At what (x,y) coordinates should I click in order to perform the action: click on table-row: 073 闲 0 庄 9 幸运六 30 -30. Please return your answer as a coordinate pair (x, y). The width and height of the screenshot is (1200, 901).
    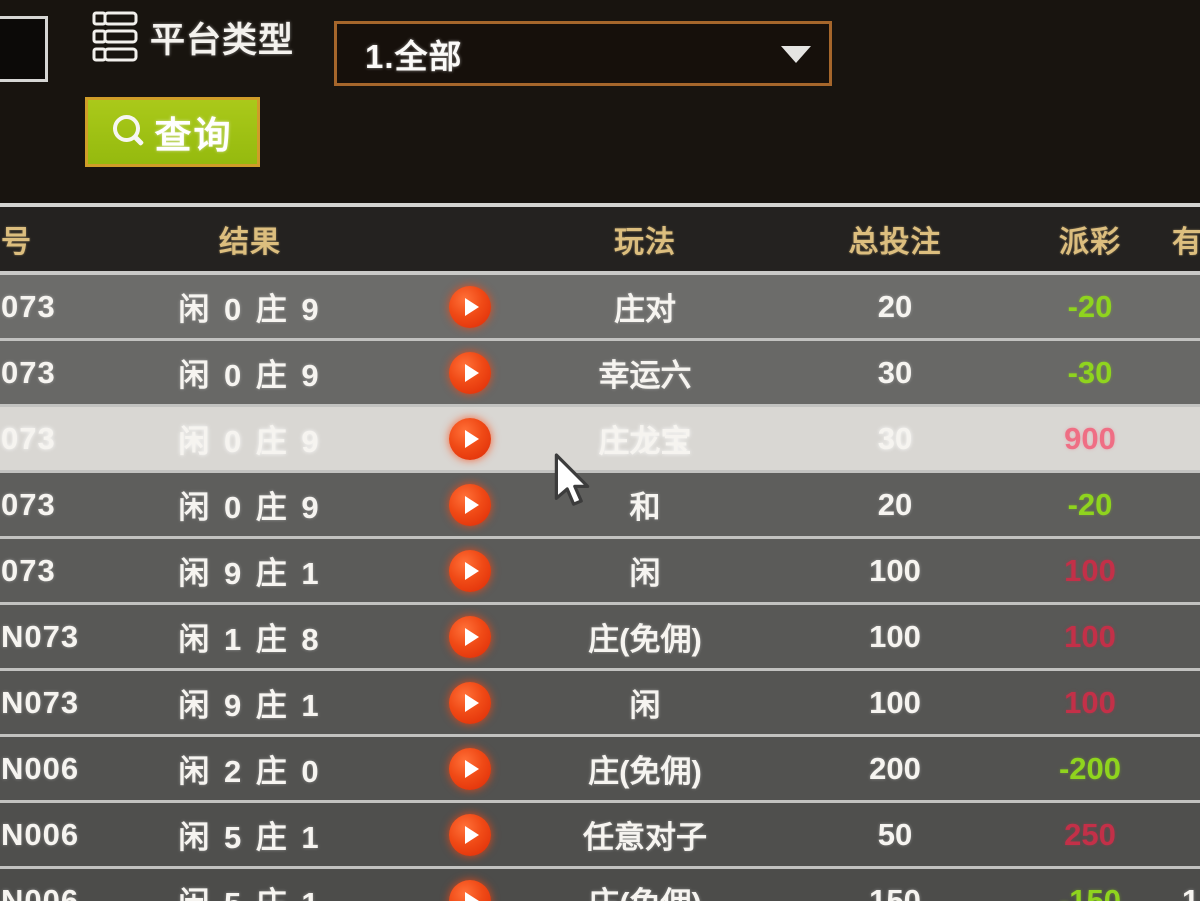
    Looking at the image, I should click on (600, 374).